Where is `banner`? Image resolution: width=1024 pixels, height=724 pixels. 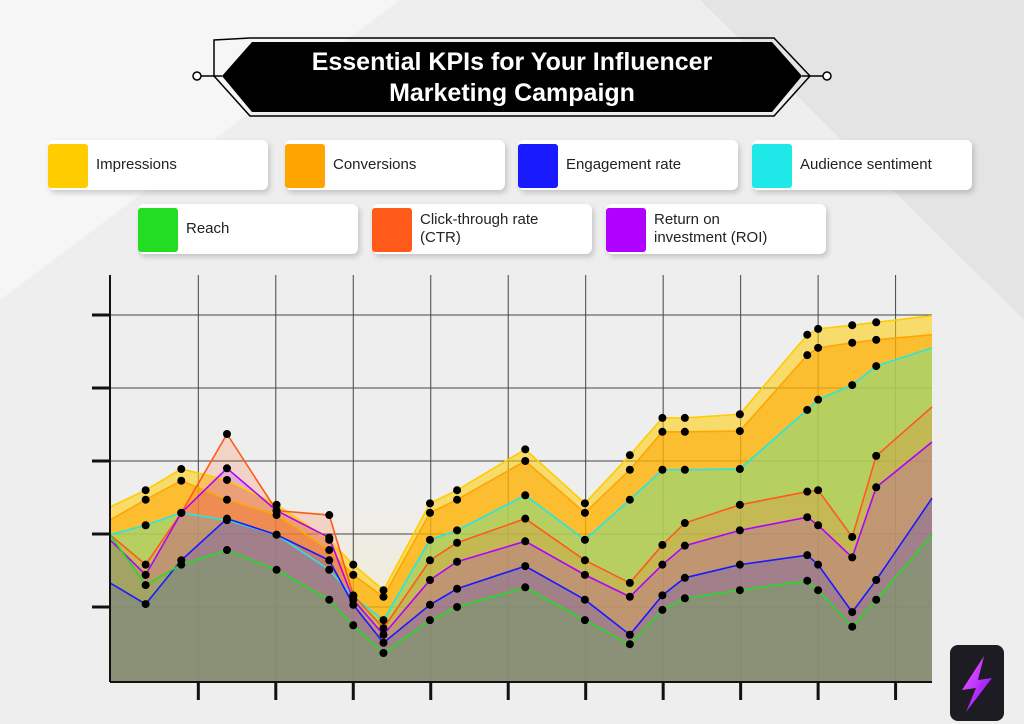 banner is located at coordinates (512, 77).